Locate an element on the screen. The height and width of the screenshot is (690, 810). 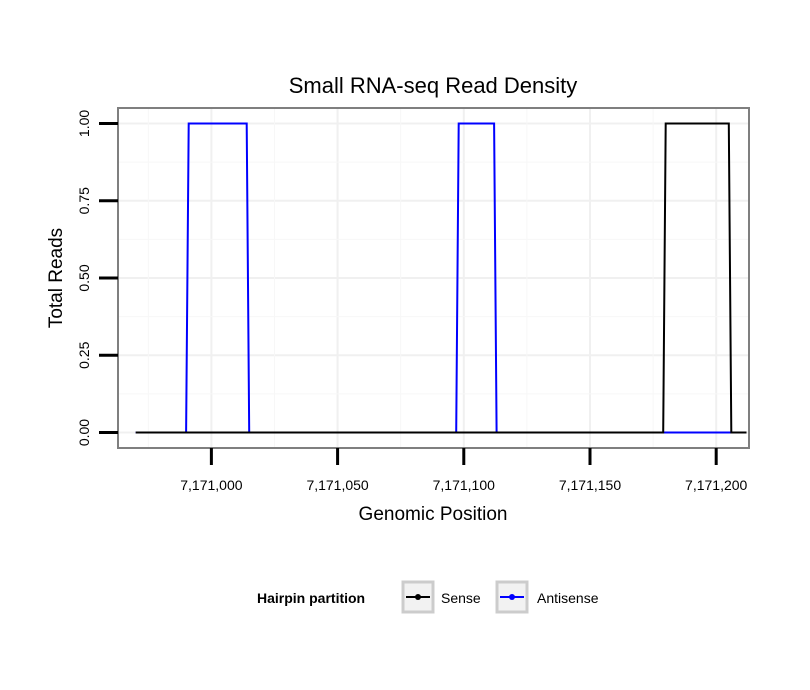
legend-item-sense: Sense is located at coordinates (441, 597).